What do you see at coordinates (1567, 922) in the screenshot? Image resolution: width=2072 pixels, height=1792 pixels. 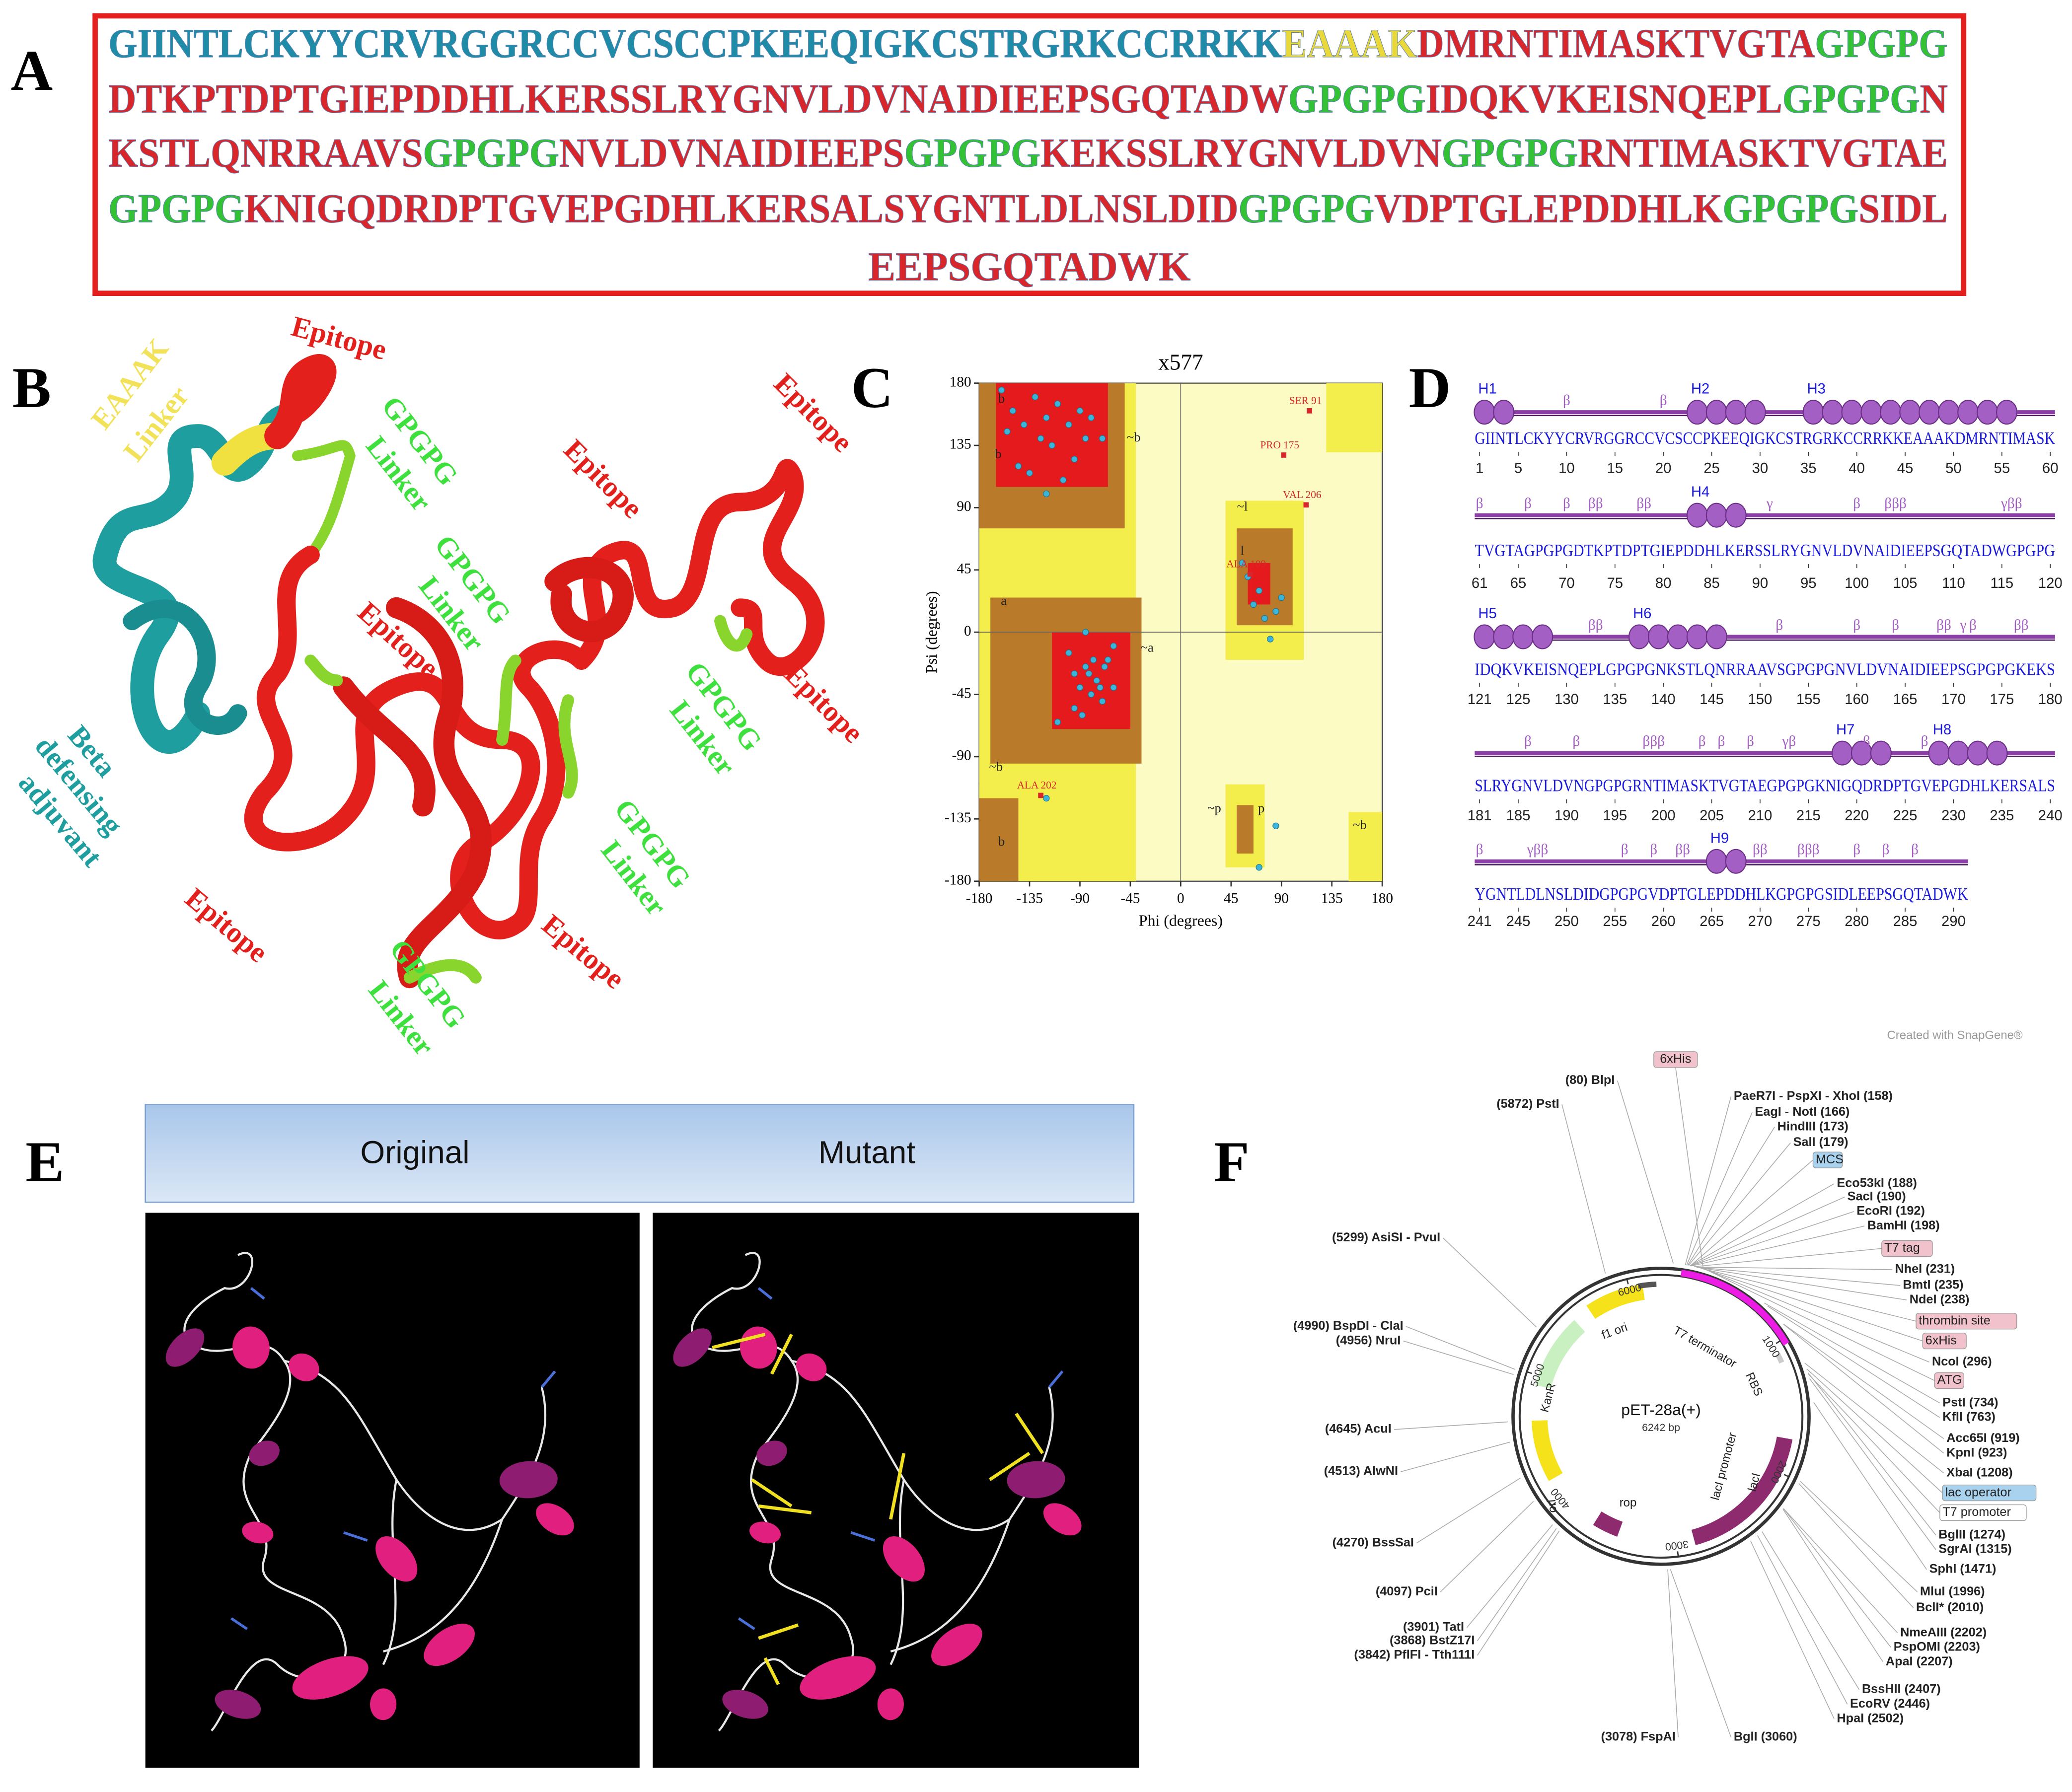 I see `residue-number: 250` at bounding box center [1567, 922].